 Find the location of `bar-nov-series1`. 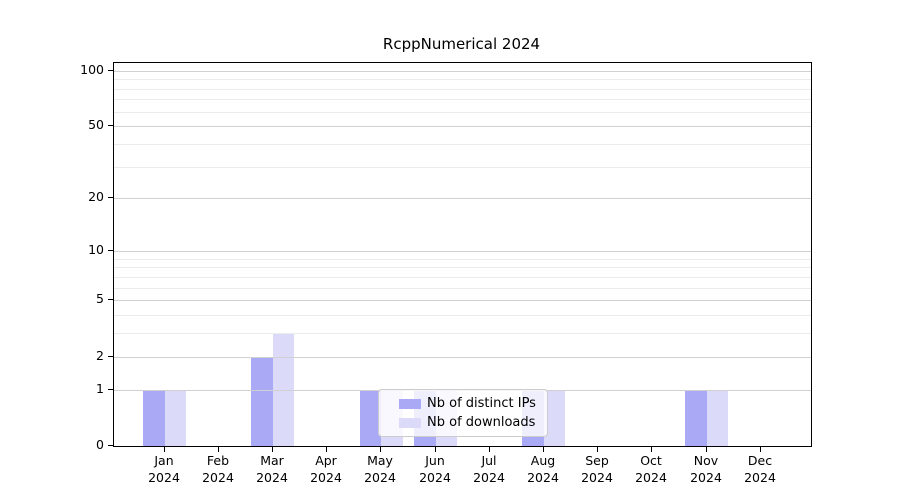

bar-nov-series1 is located at coordinates (717, 417).